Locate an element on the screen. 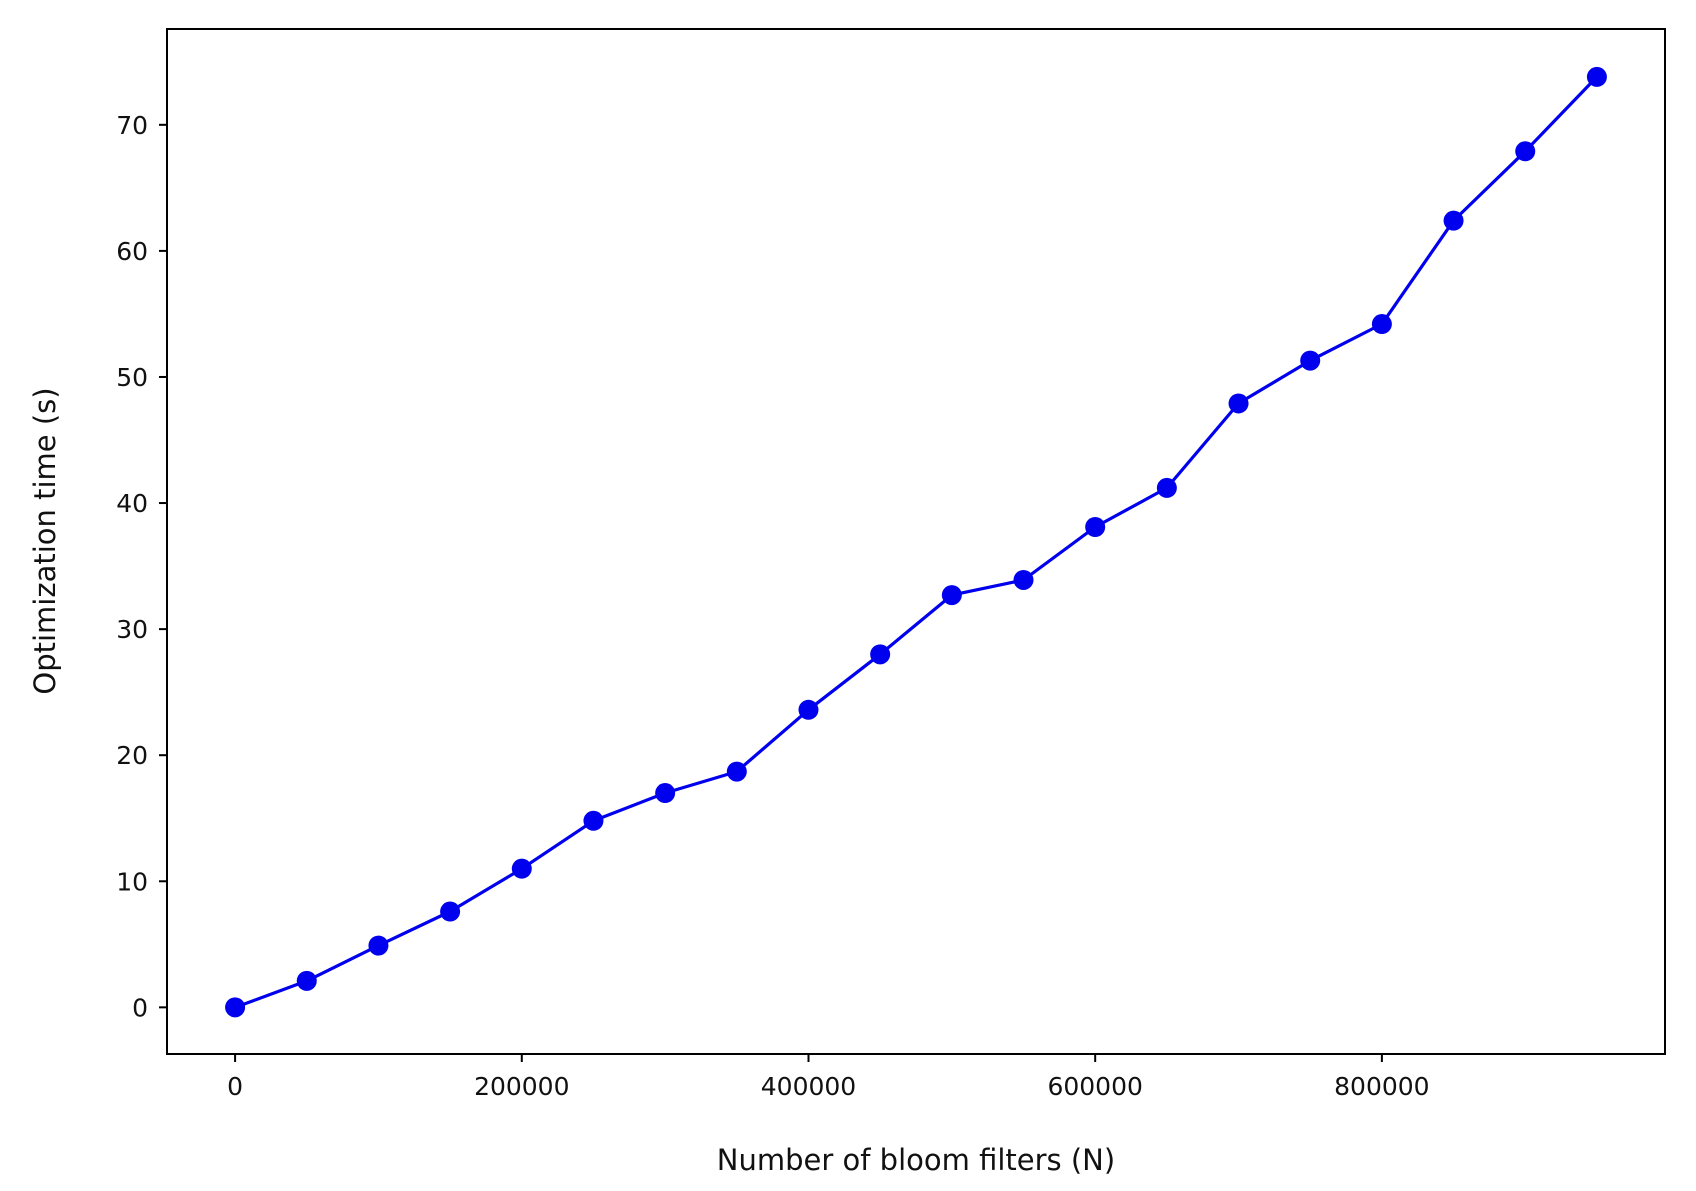  x-tick-label: 800000 is located at coordinates (1381, 1086).